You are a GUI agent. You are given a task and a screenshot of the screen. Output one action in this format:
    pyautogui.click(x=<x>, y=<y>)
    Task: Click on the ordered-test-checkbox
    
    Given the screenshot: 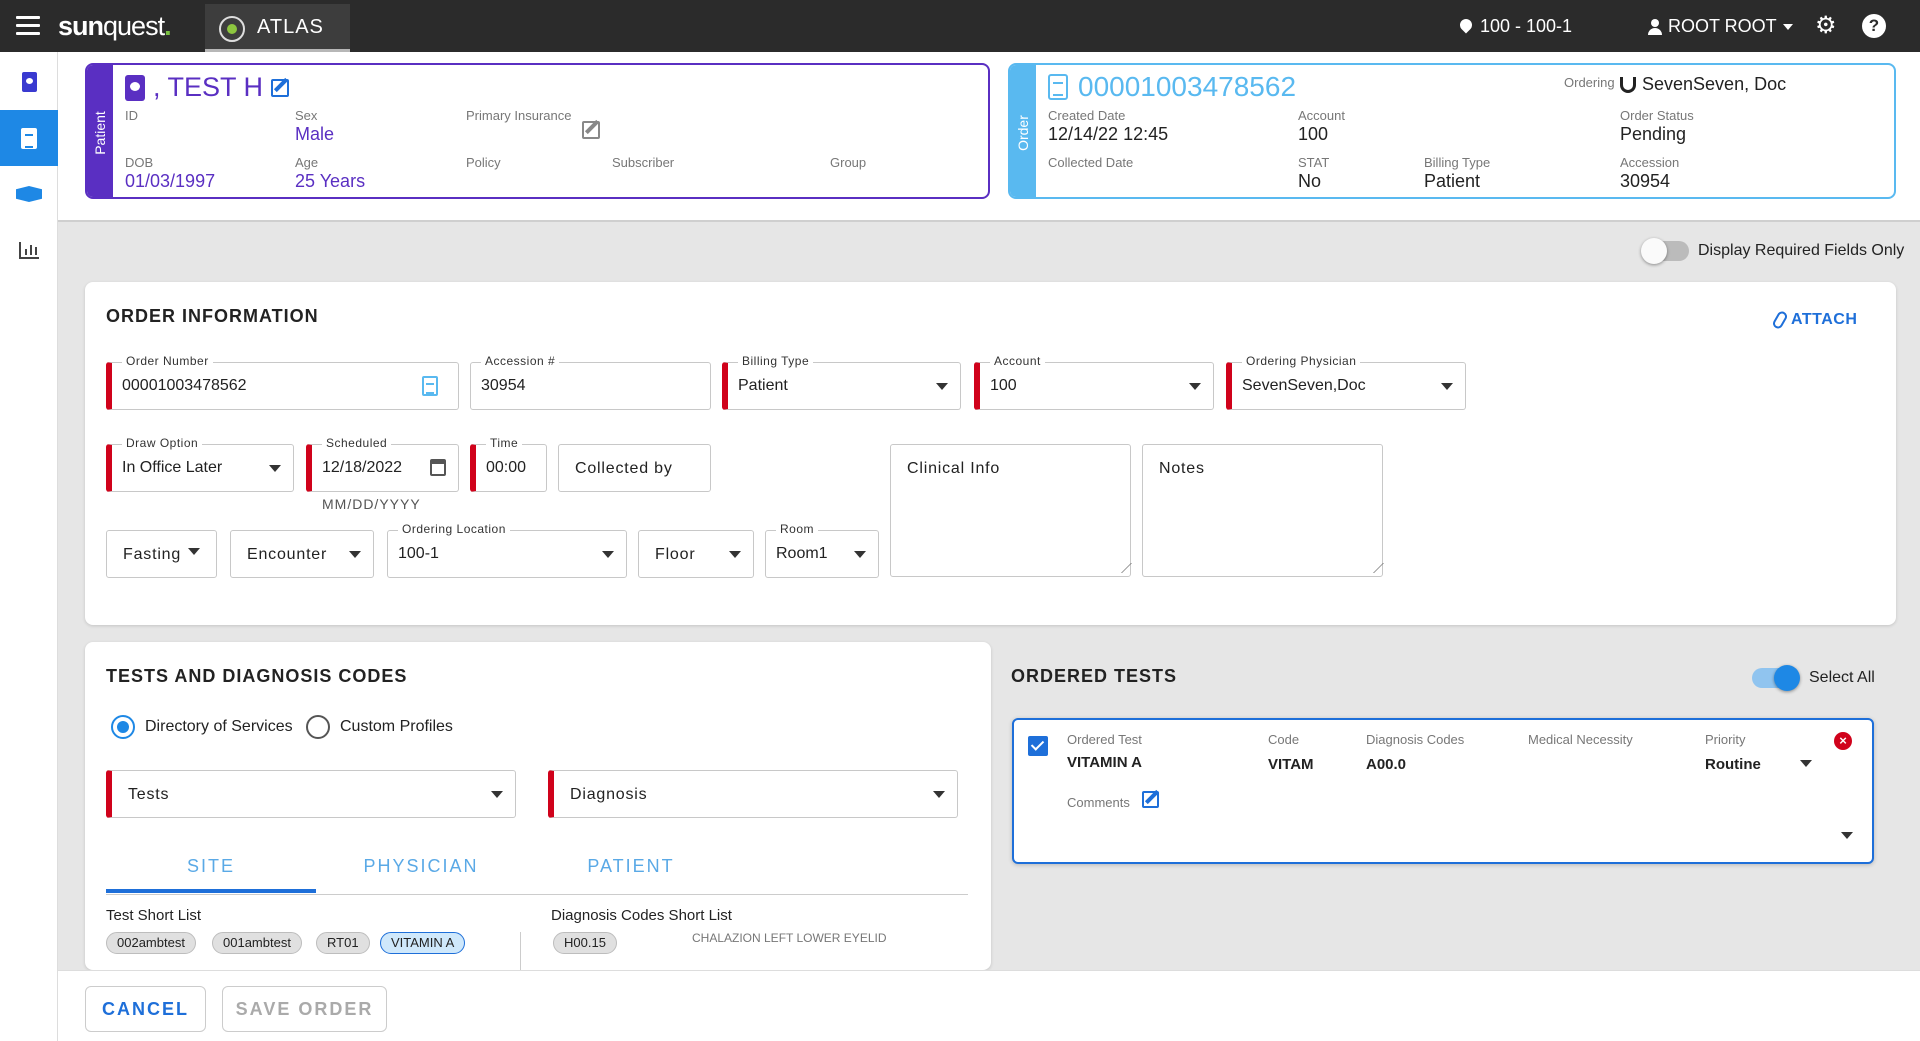 What is the action you would take?
    pyautogui.click(x=1038, y=746)
    